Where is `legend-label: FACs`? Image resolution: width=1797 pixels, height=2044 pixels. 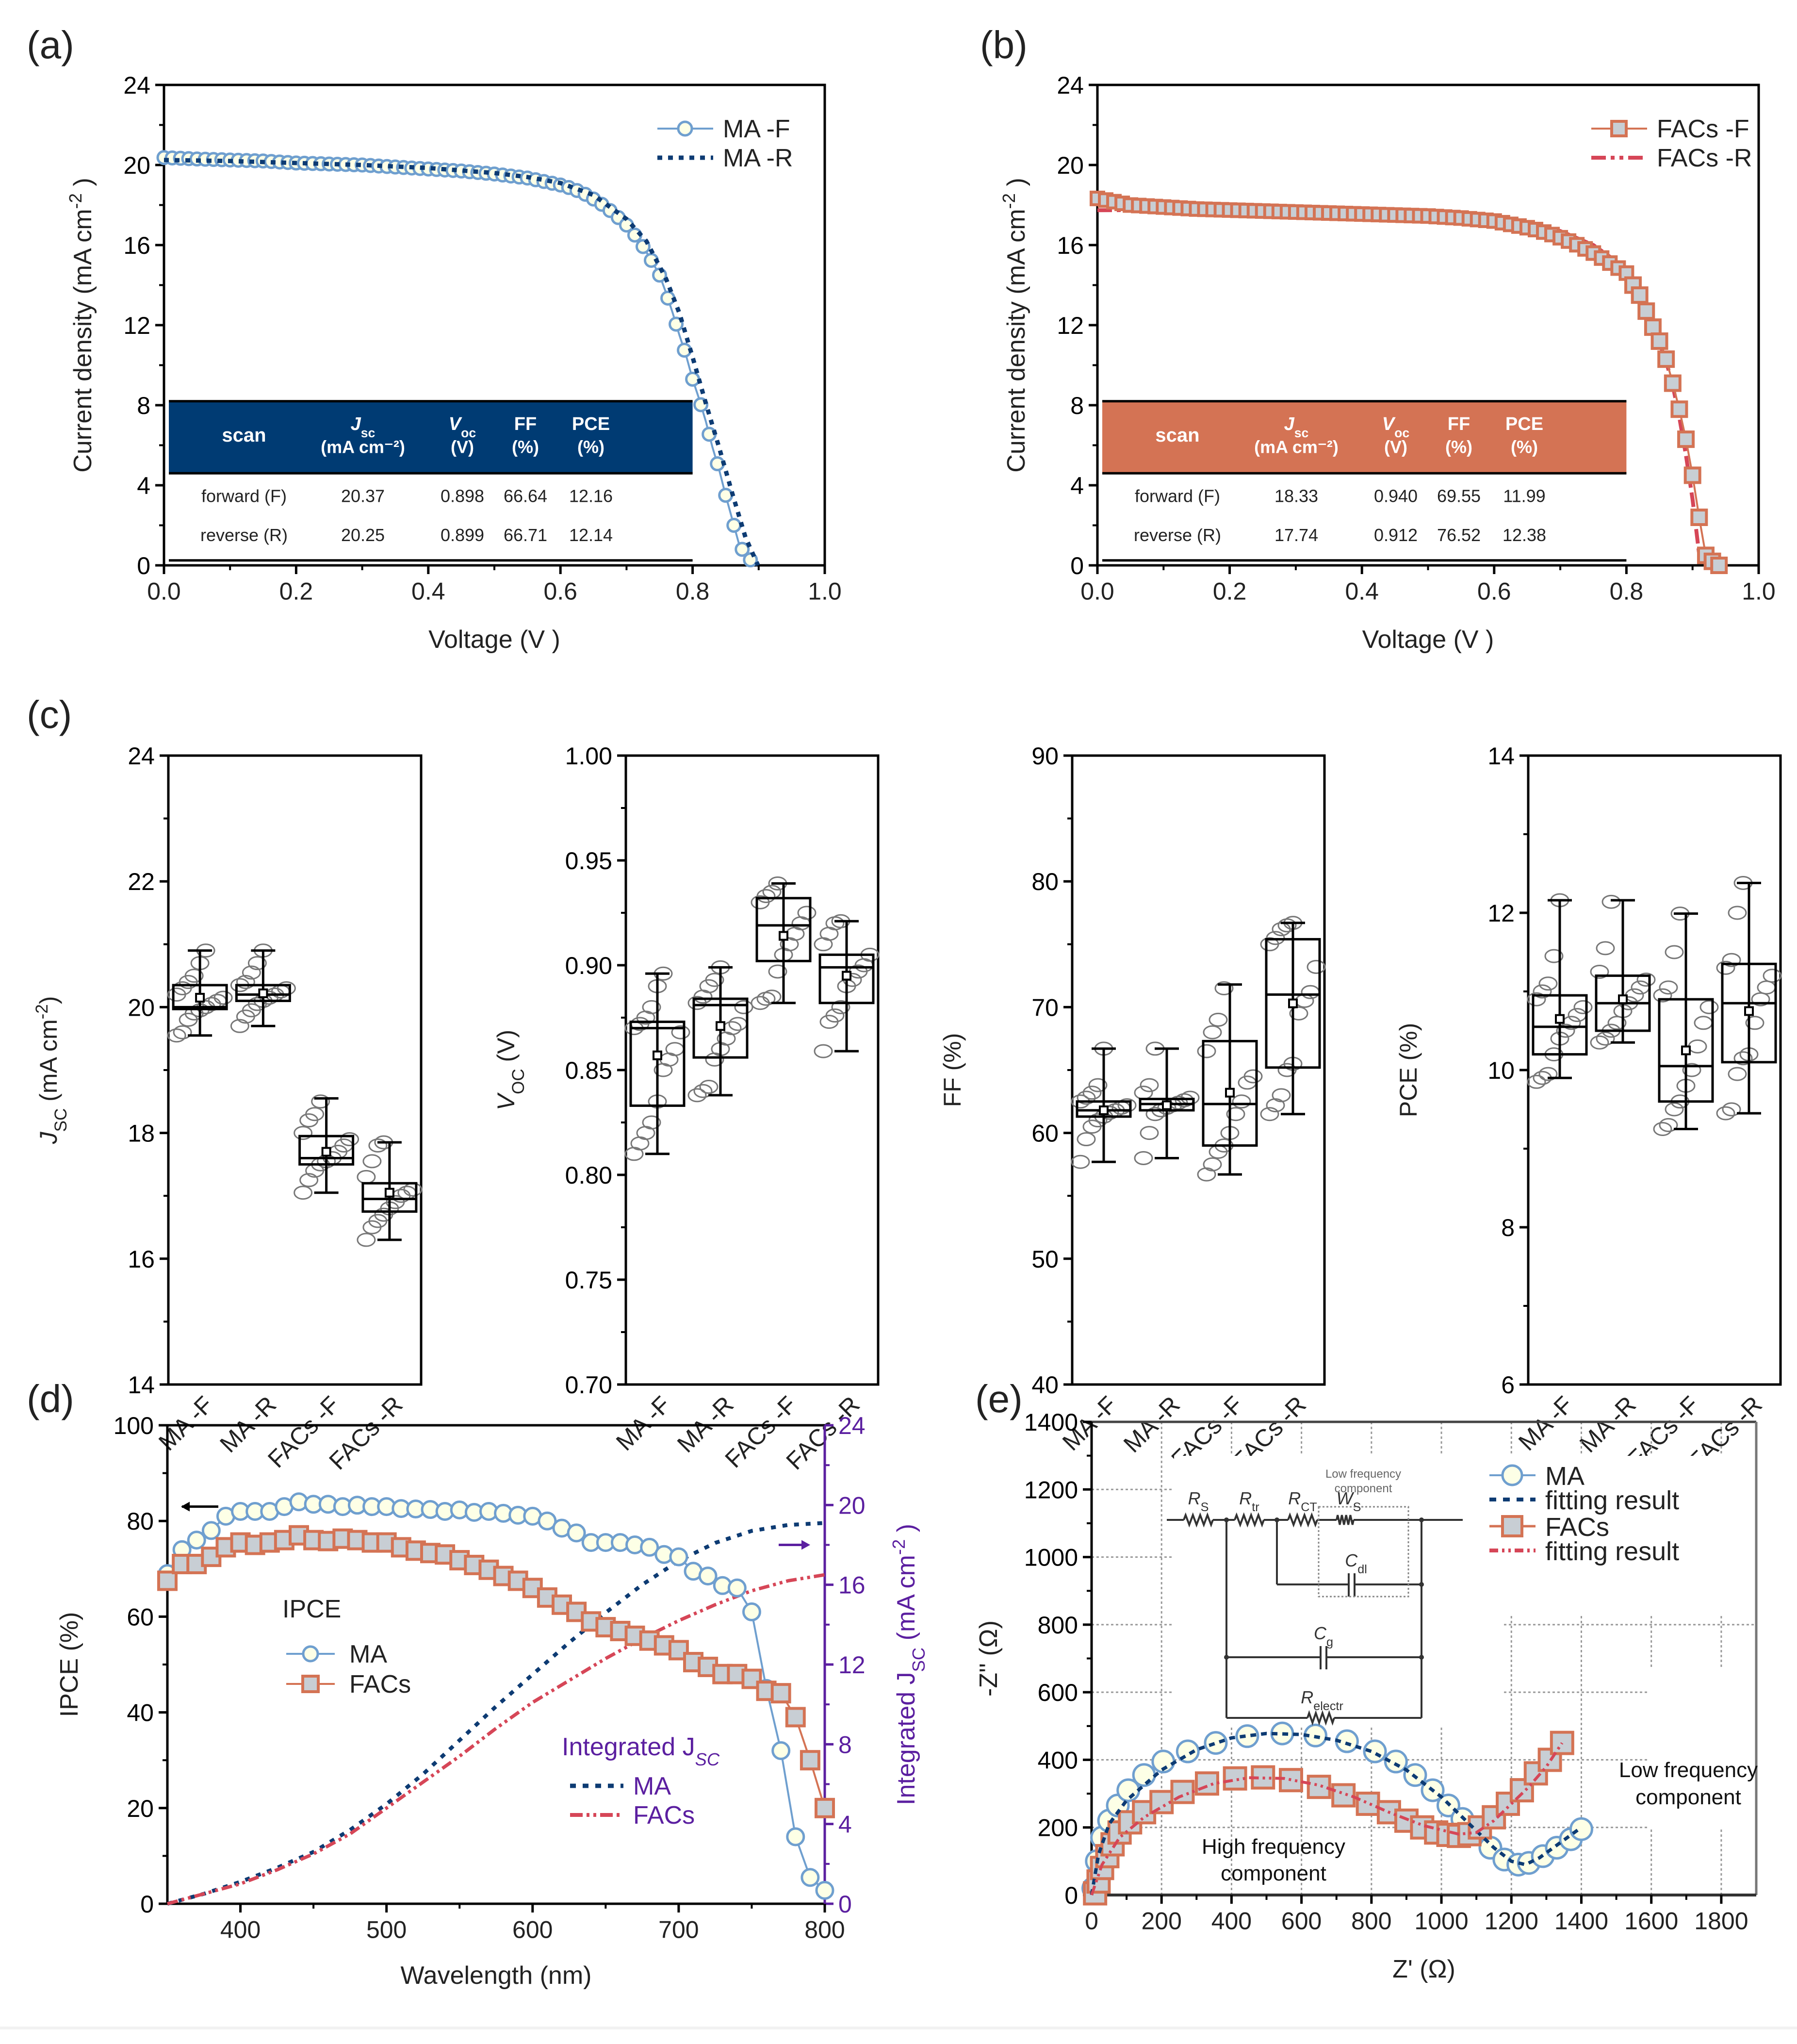
legend-label: FACs is located at coordinates (1577, 1527).